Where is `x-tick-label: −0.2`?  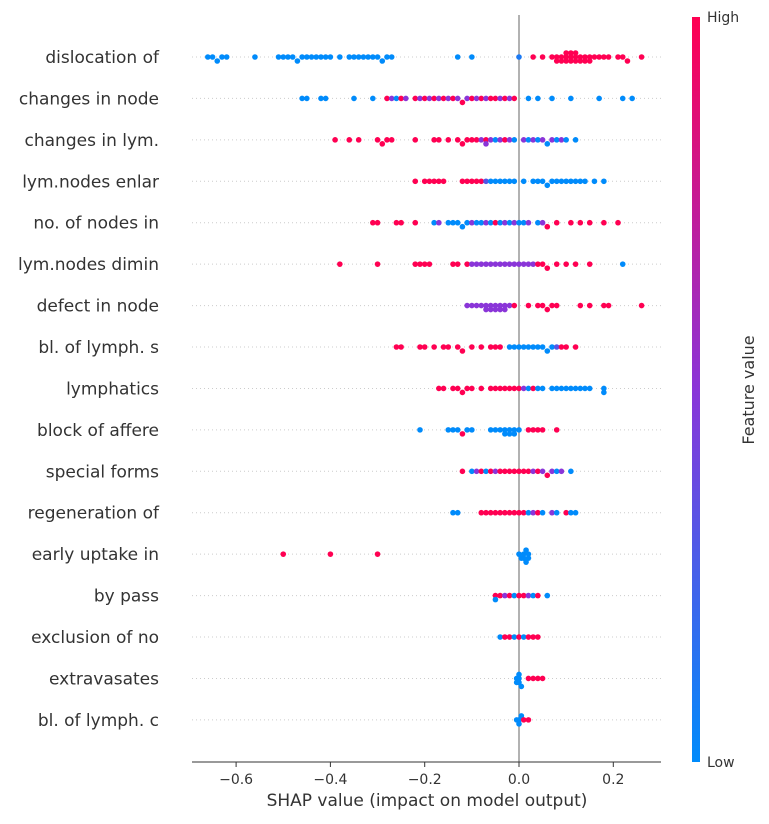 x-tick-label: −0.2 is located at coordinates (425, 780).